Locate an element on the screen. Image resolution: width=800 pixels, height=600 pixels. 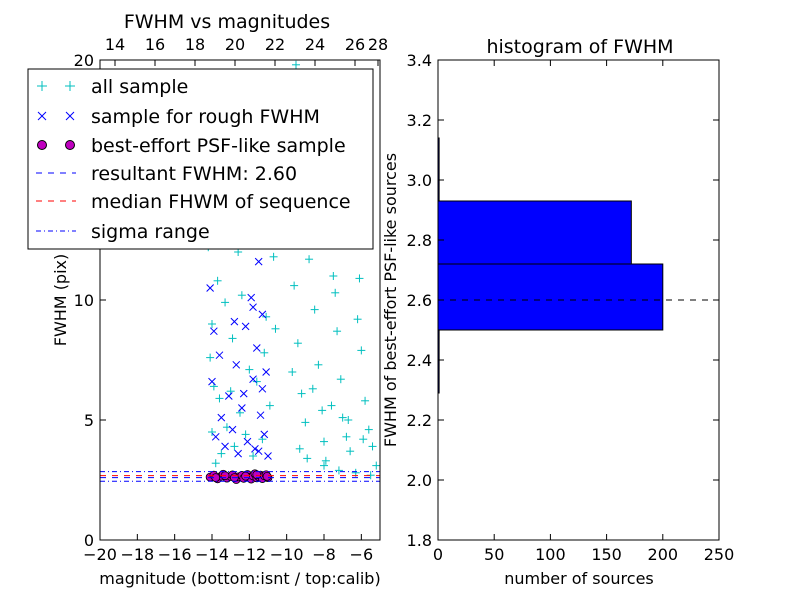
legend-label: sigma range is located at coordinates (150, 232).